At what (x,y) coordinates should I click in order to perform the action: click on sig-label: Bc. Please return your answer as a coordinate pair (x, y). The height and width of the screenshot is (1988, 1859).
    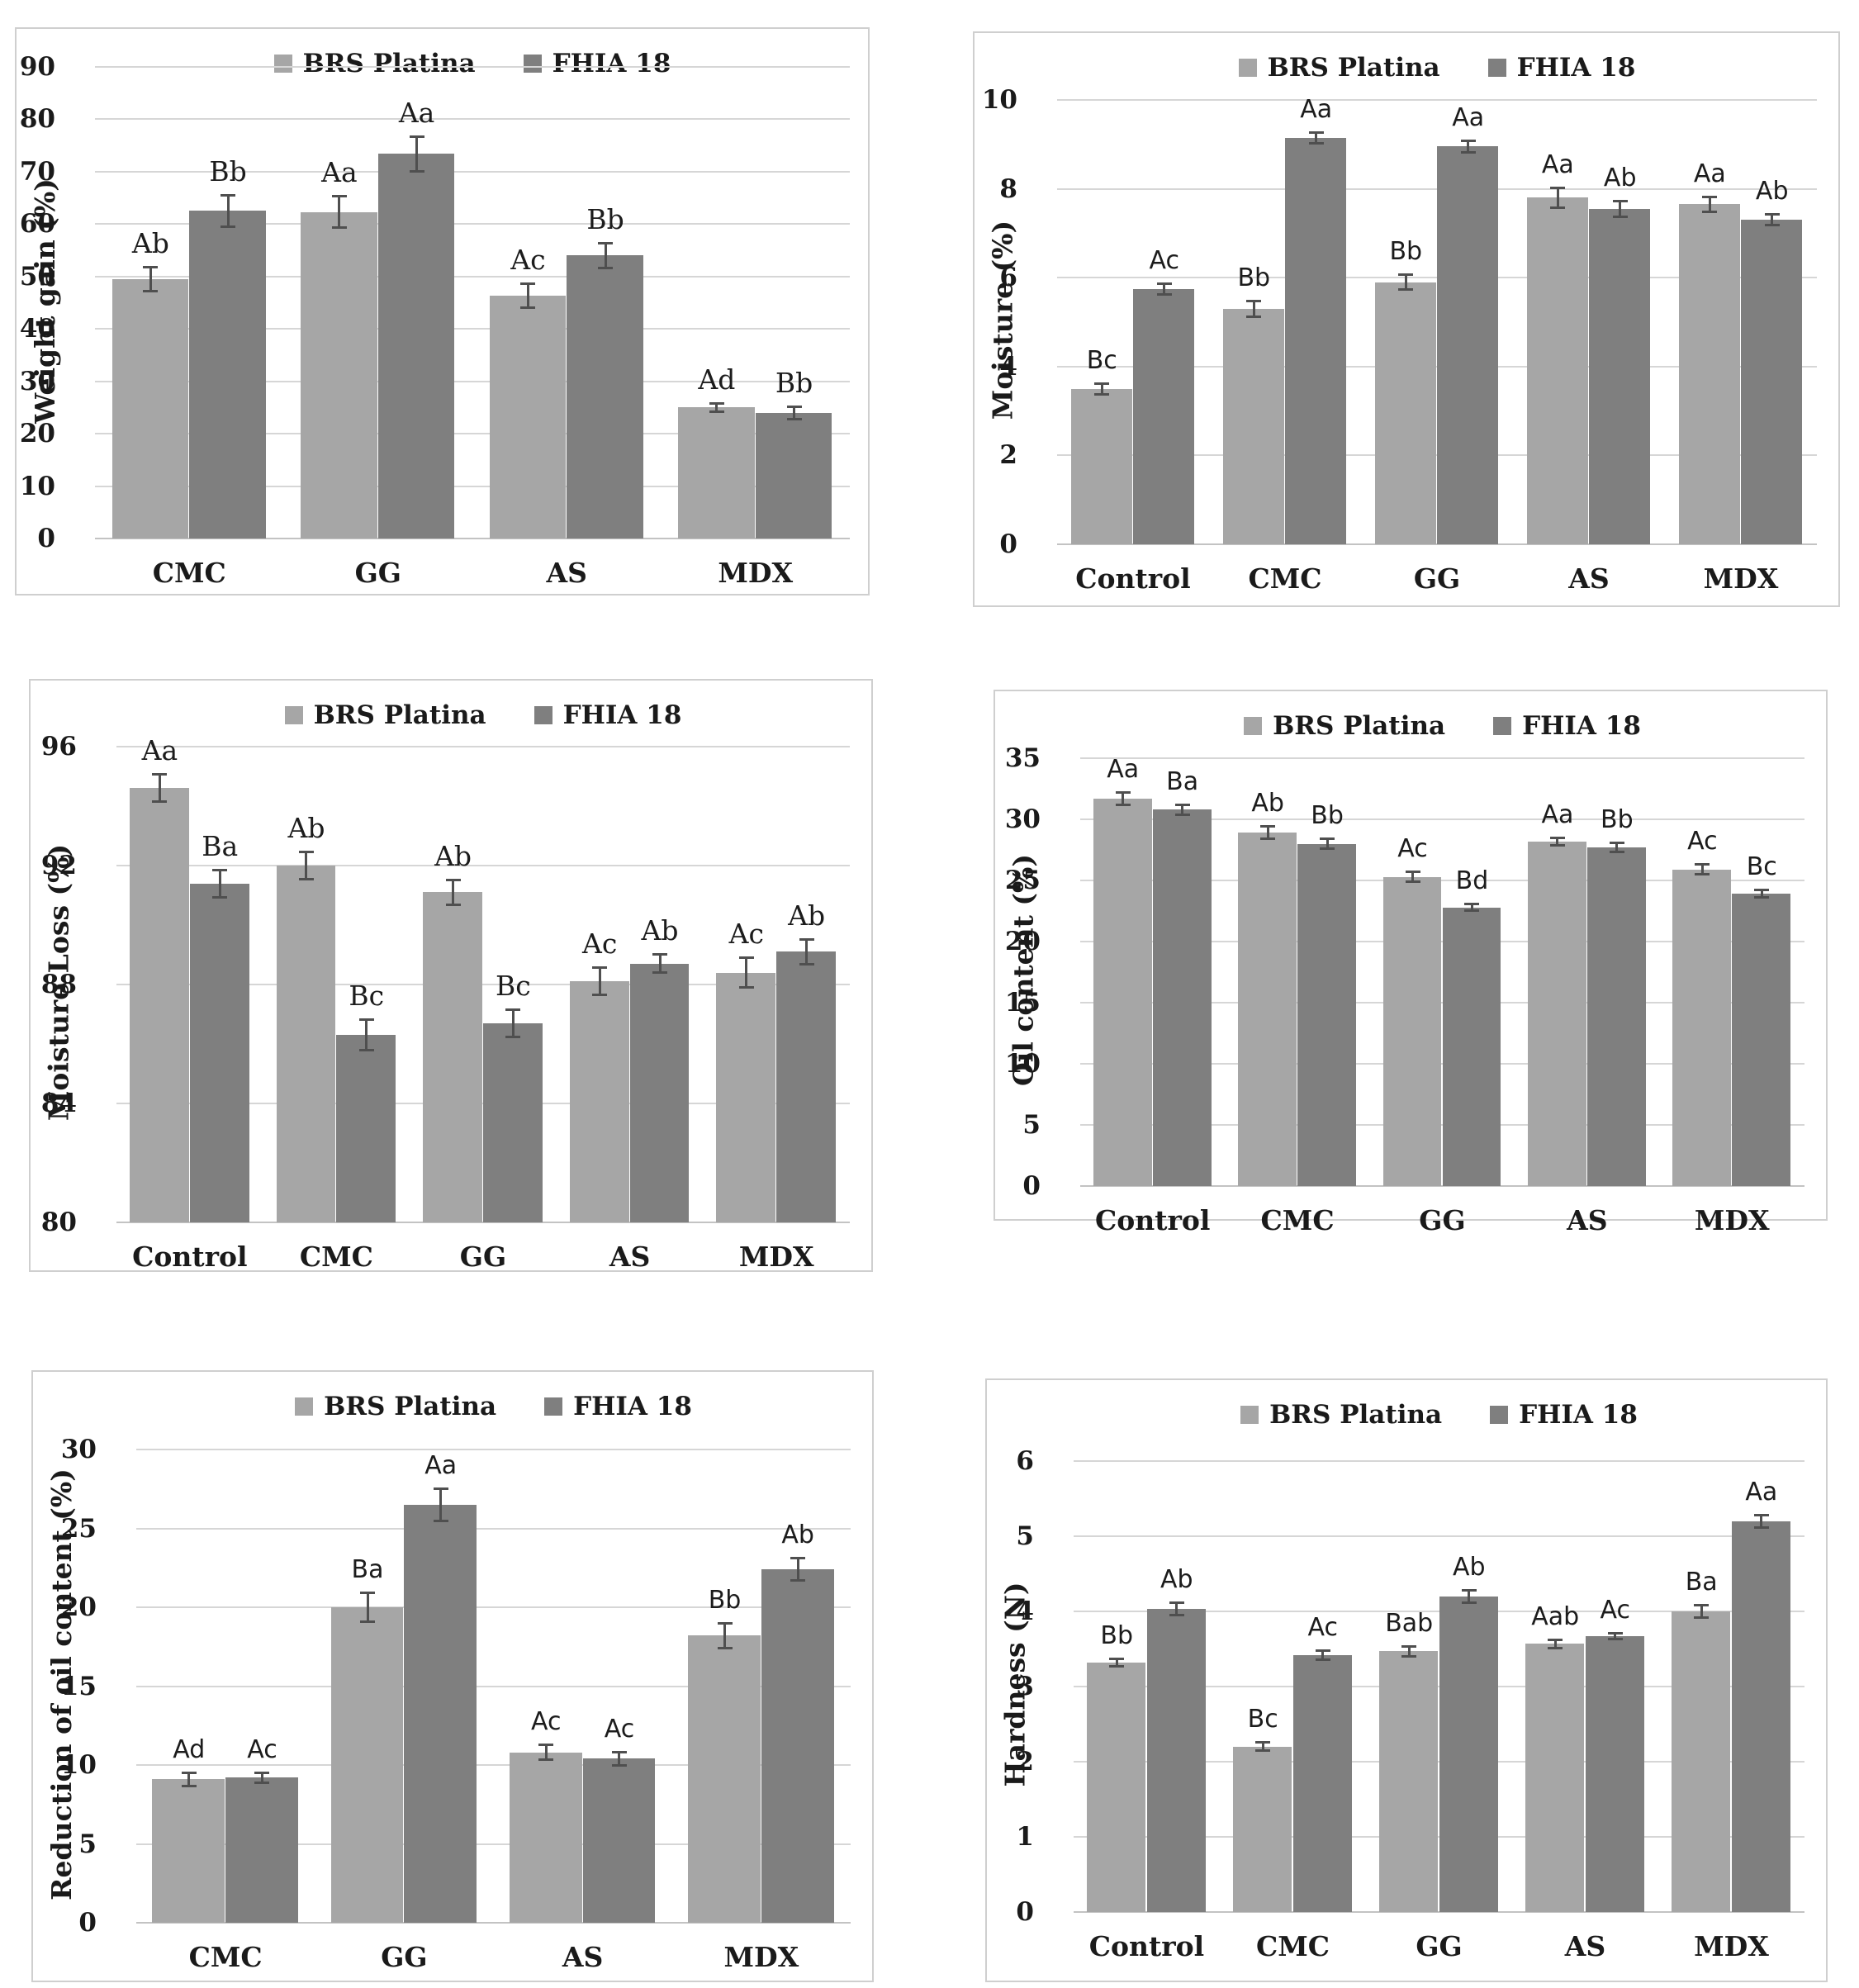
    Looking at the image, I should click on (367, 996).